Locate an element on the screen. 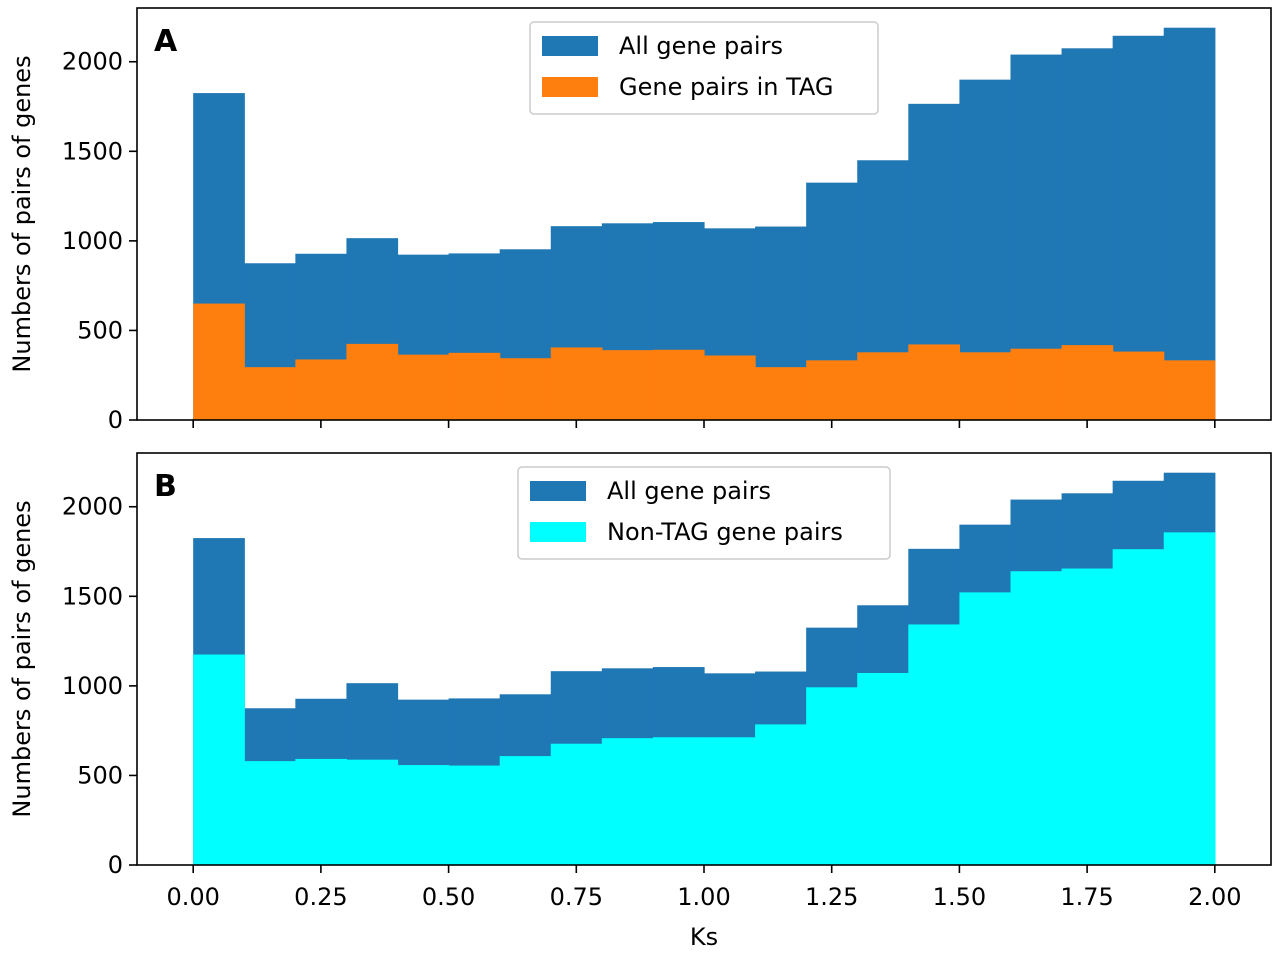 The image size is (1280, 960). series-2-bars is located at coordinates (704, 361).